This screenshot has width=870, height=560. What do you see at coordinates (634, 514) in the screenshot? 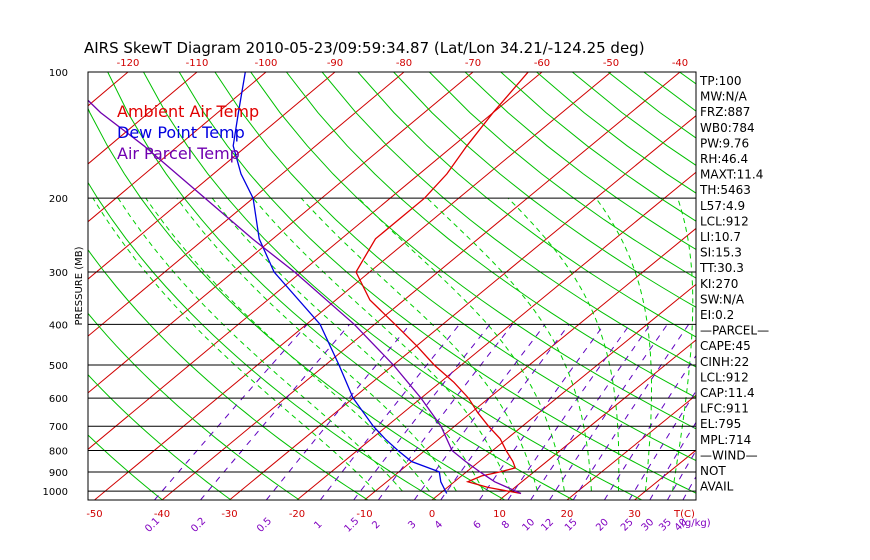
I see `bottom-temp-tick: 30` at bounding box center [634, 514].